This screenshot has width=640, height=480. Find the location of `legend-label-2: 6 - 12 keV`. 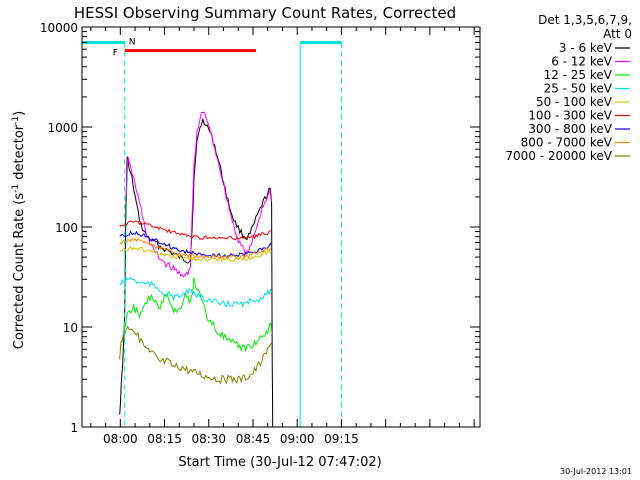

legend-label-2: 6 - 12 keV is located at coordinates (582, 62).